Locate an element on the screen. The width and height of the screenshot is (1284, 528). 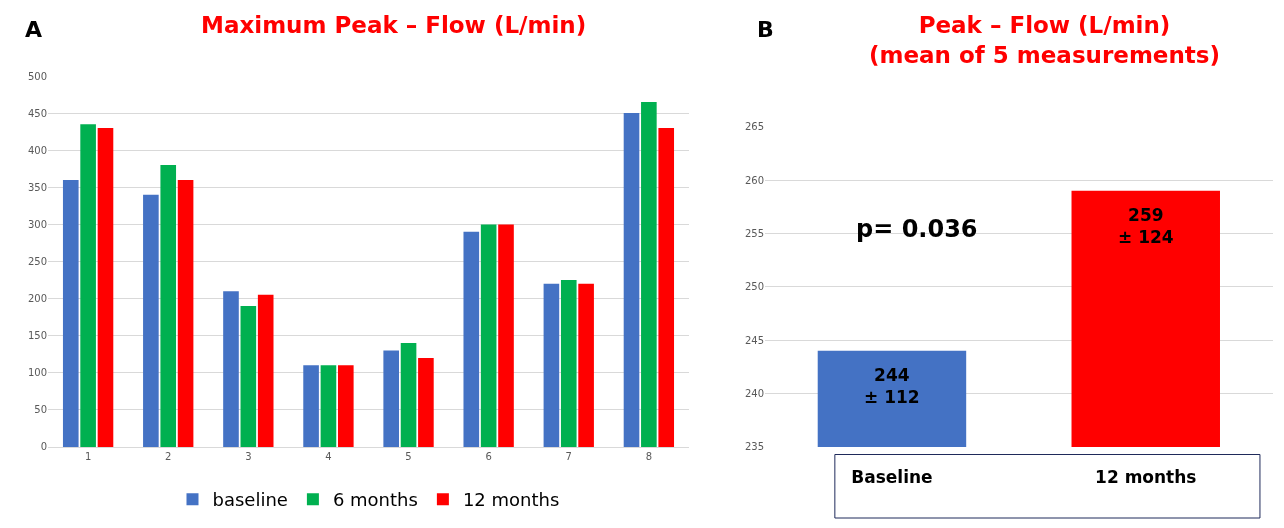
y-tick-label: 50 is located at coordinates (41, 410).